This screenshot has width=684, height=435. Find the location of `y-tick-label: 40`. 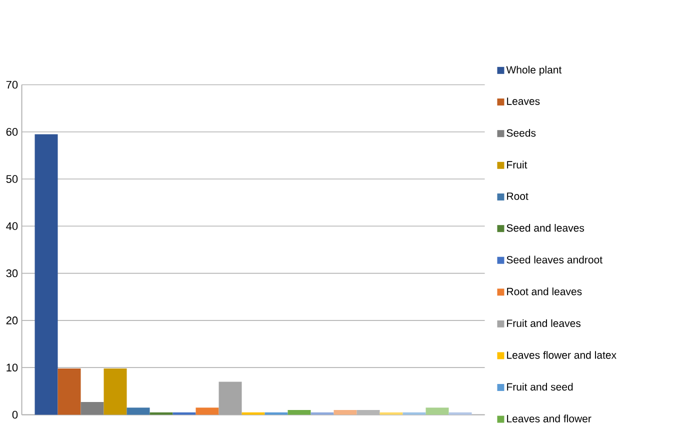

y-tick-label: 40 is located at coordinates (12, 226).